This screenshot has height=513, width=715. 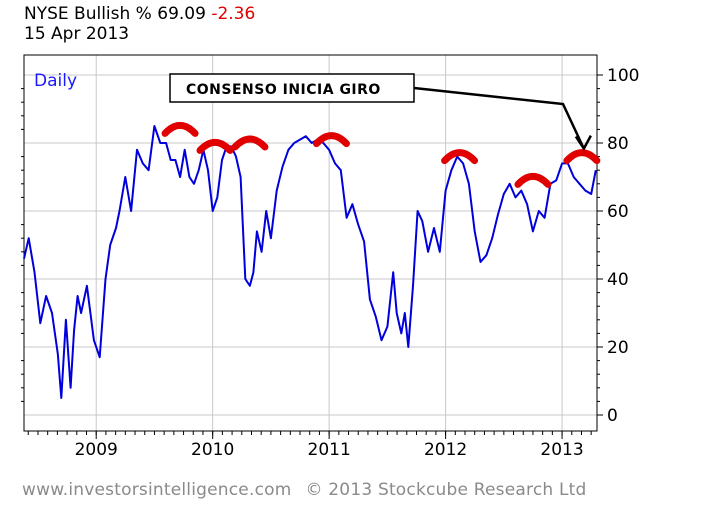 What do you see at coordinates (618, 144) in the screenshot?
I see `y-tick-label: 80` at bounding box center [618, 144].